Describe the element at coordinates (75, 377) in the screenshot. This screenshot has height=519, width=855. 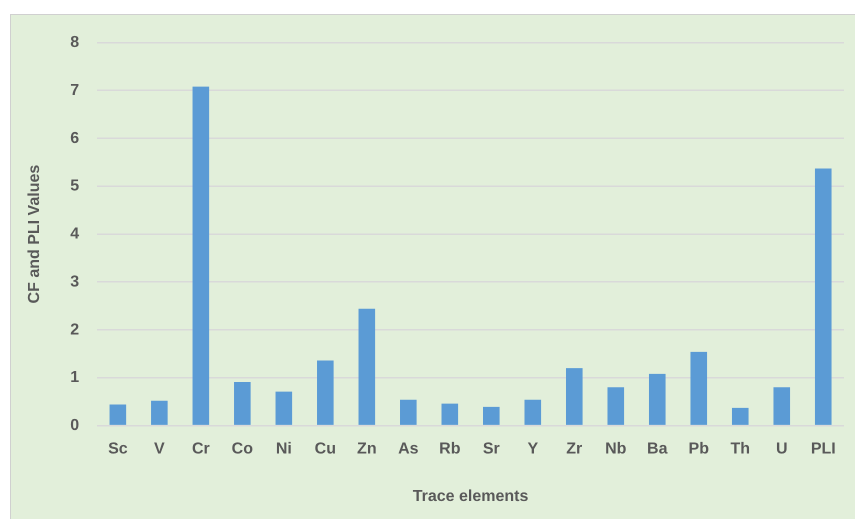
I see `y-tick-label: 1` at that location.